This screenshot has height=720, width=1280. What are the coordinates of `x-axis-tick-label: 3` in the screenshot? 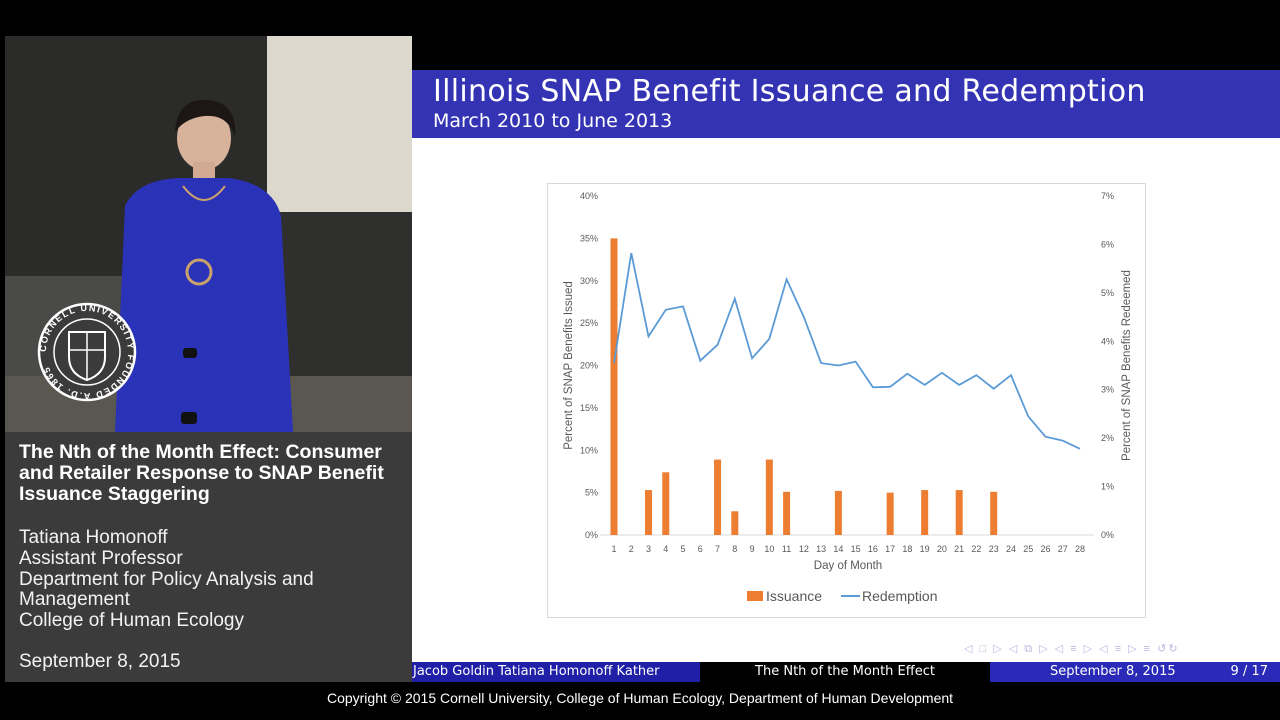 It's located at (648, 549).